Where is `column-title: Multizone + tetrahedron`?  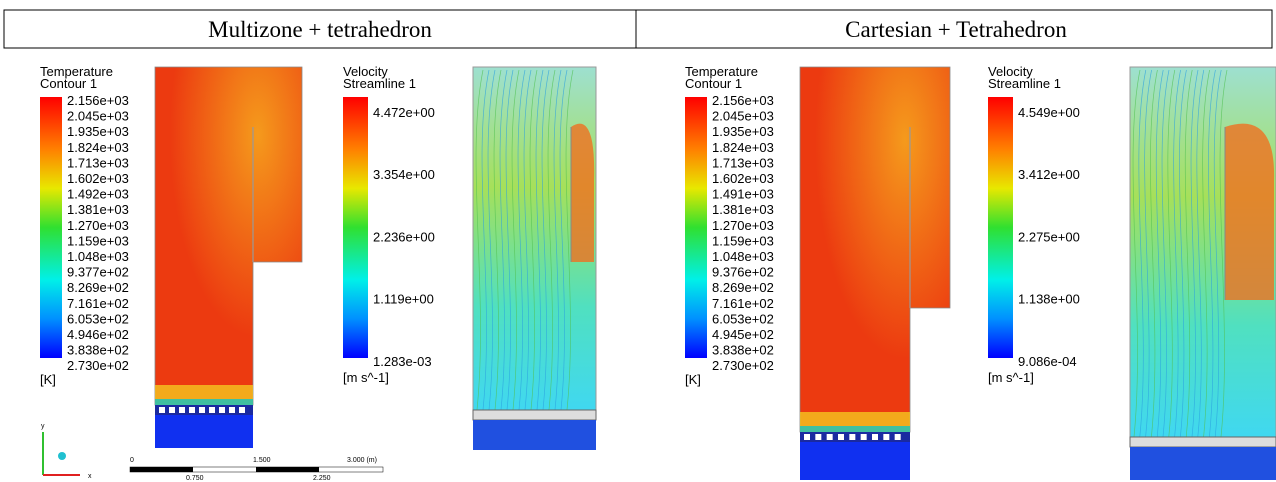
column-title: Multizone + tetrahedron is located at coordinates (320, 29).